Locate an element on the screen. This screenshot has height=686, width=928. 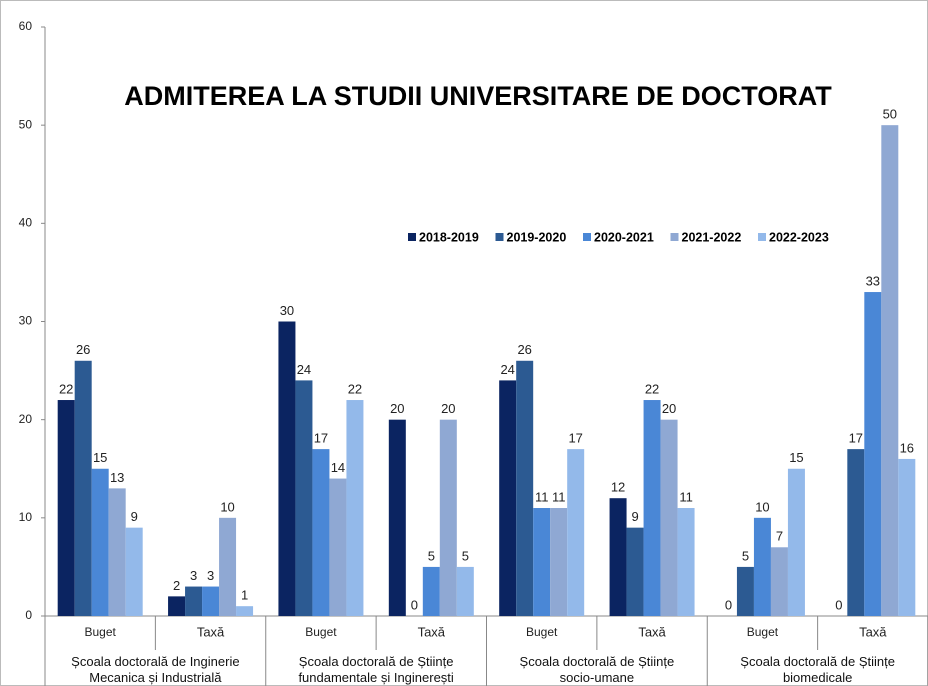
data-label: 14 is located at coordinates (338, 467).